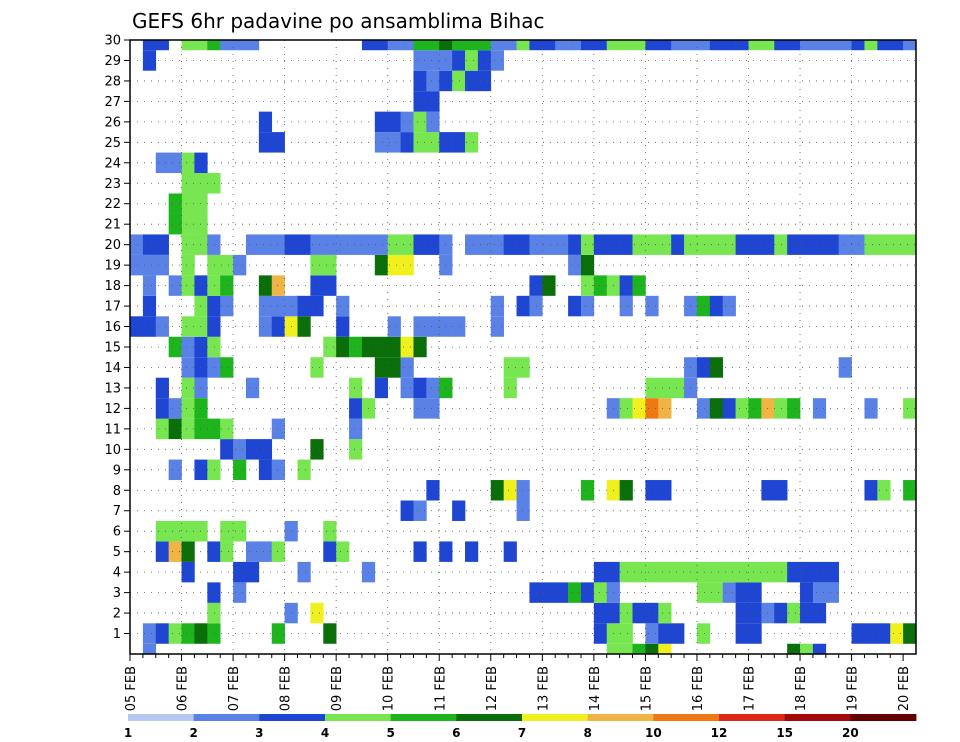  I want to click on x-tick-label: 17 FEB, so click(749, 688).